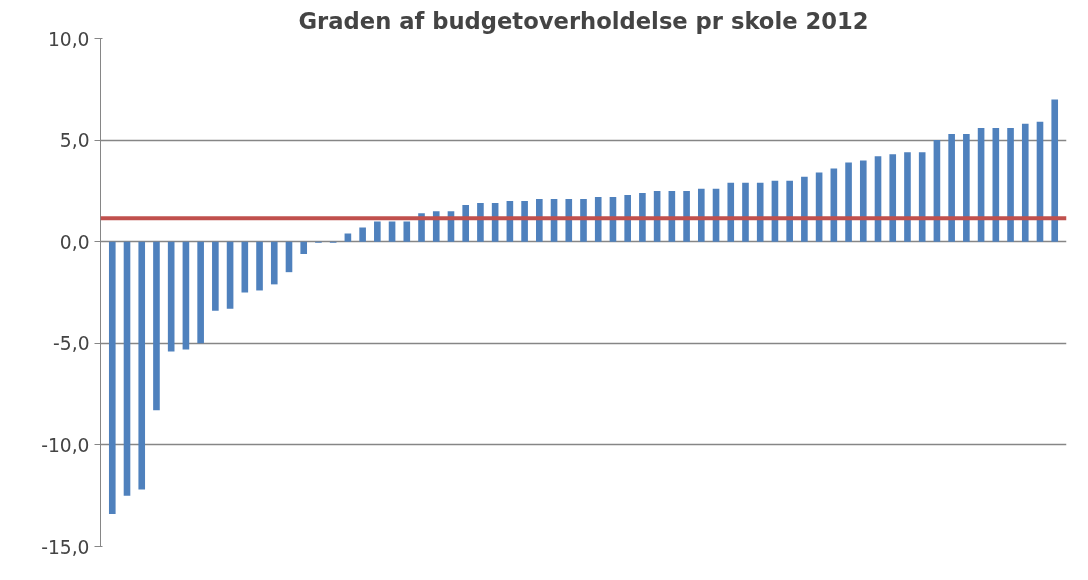 This screenshot has height=580, width=1088. I want to click on y-tick-label: 5,0, so click(74, 141).